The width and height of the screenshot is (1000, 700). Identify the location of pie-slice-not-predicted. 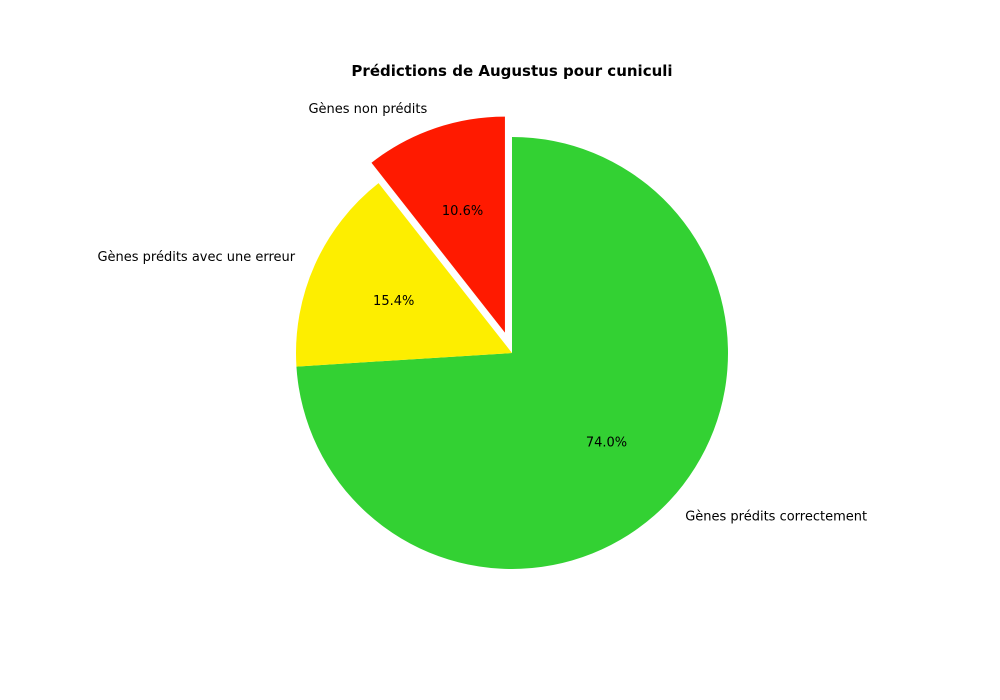
(438, 224).